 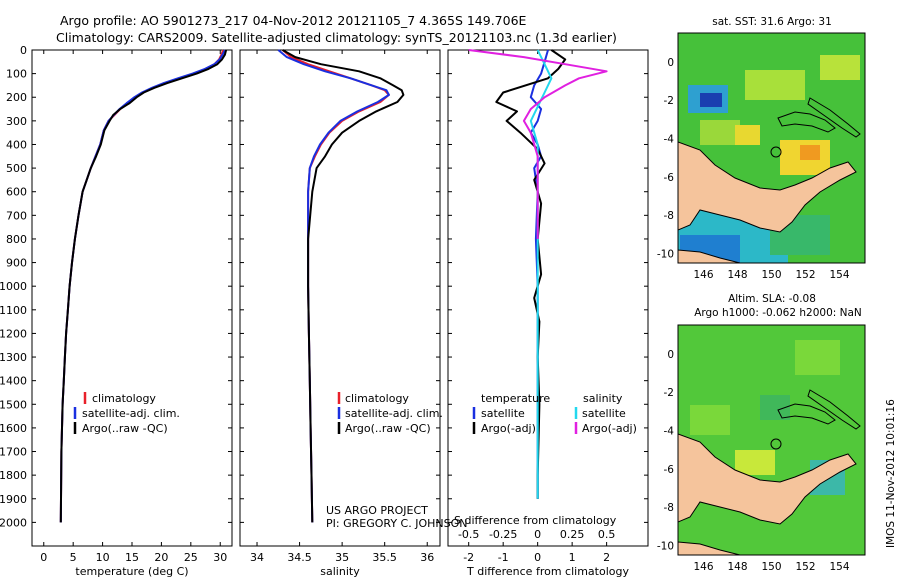 I want to click on legend-title-salinity: salinity, so click(x=603, y=398).